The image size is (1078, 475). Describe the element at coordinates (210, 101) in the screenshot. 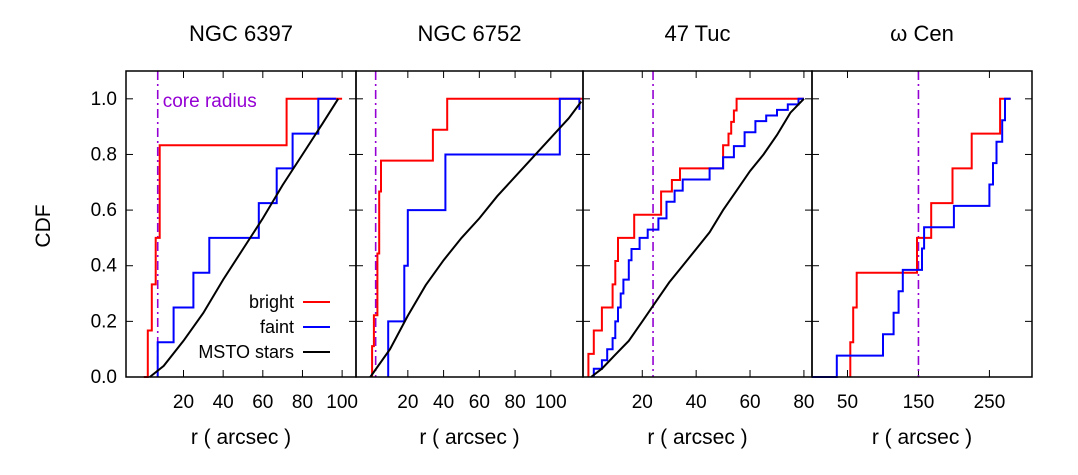

I see `core-radius-annotation: core radius` at that location.